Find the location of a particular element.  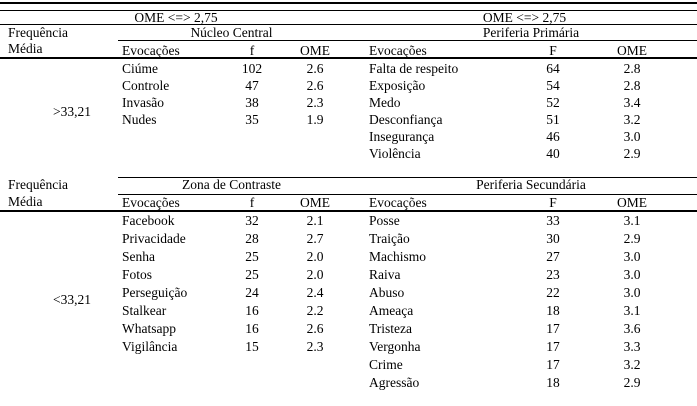

ome-cell: 3.1 is located at coordinates (632, 310).